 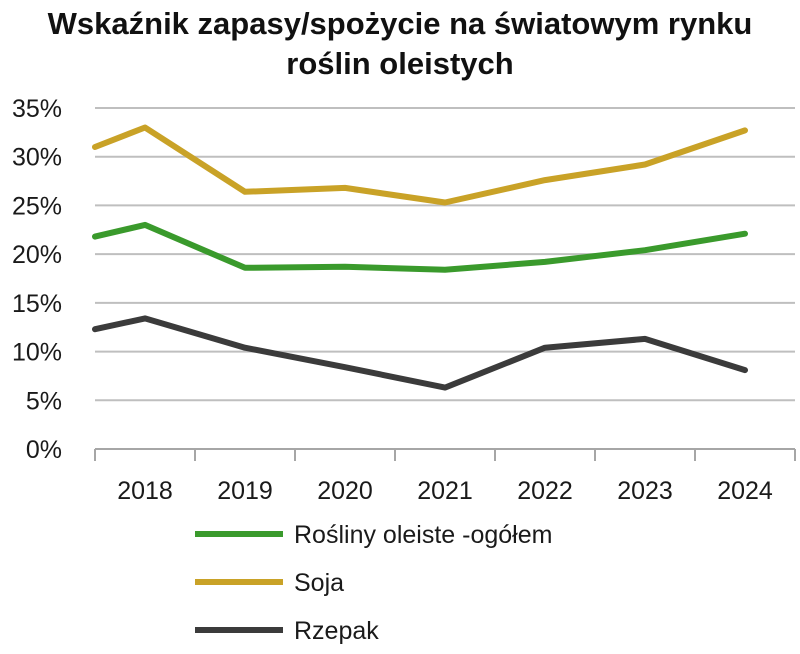 What do you see at coordinates (345, 491) in the screenshot?
I see `x-tick-label: 2020` at bounding box center [345, 491].